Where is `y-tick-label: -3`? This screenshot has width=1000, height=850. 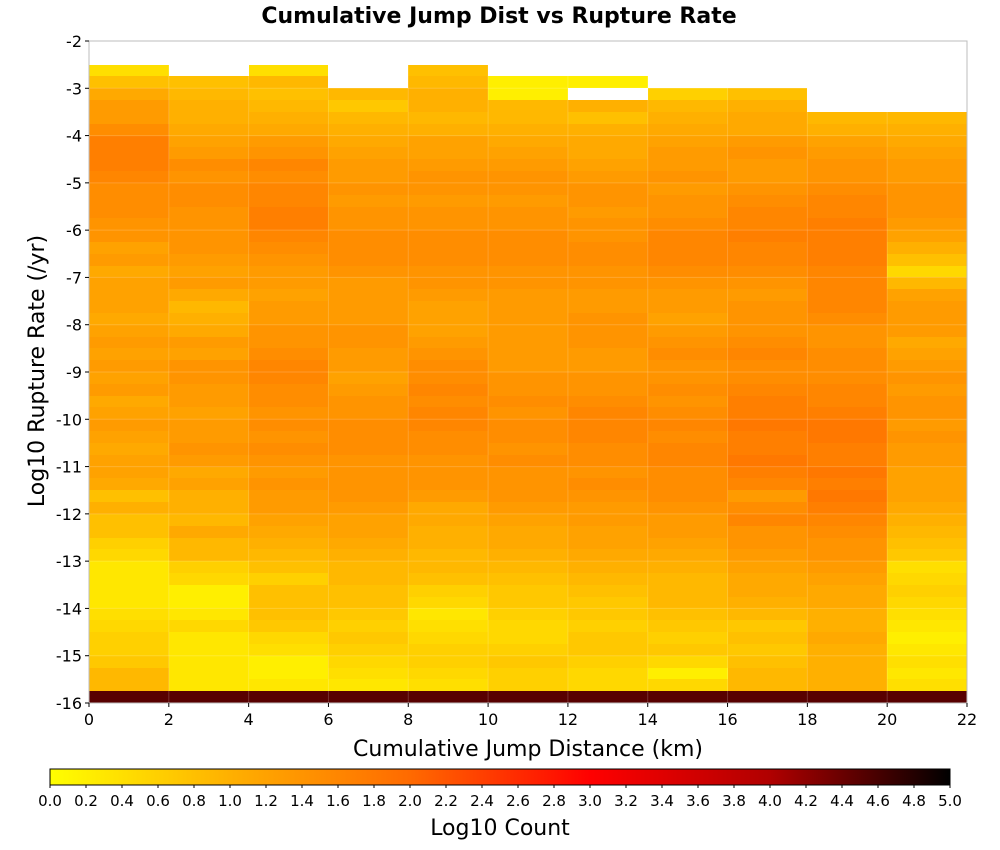 y-tick-label: -3 is located at coordinates (74, 88).